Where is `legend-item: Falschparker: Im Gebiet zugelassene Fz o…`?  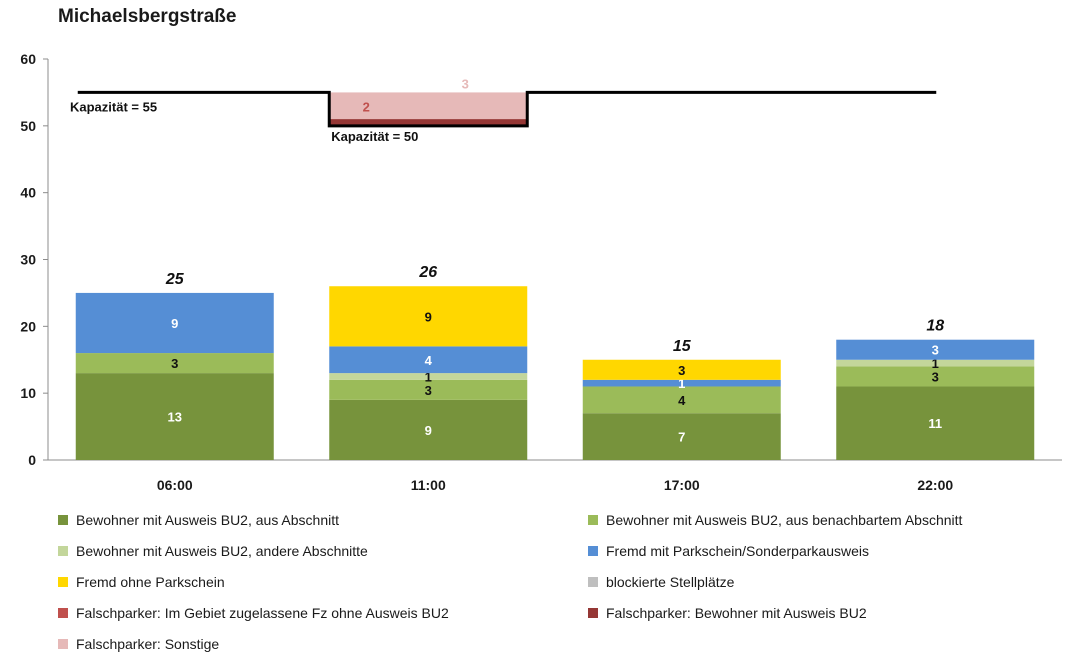
legend-item: Falschparker: Im Gebiet zugelassene Fz o… is located at coordinates (253, 613).